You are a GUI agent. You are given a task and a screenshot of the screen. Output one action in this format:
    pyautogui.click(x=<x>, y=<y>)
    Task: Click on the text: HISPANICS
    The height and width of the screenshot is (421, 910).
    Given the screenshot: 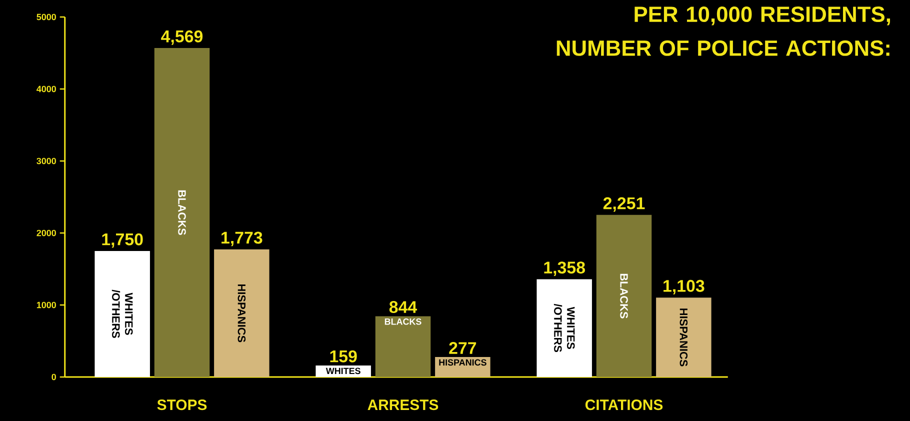 What is the action you would take?
    pyautogui.click(x=242, y=313)
    